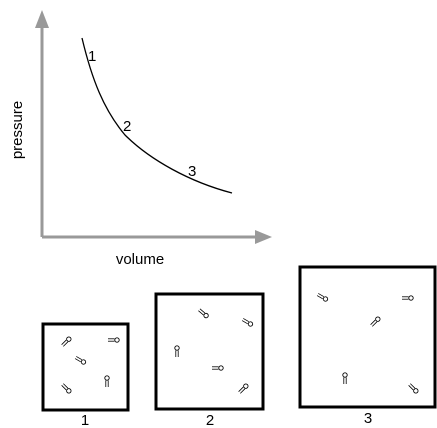 Image resolution: width=437 pixels, height=428 pixels. I want to click on box-label: 2, so click(210, 420).